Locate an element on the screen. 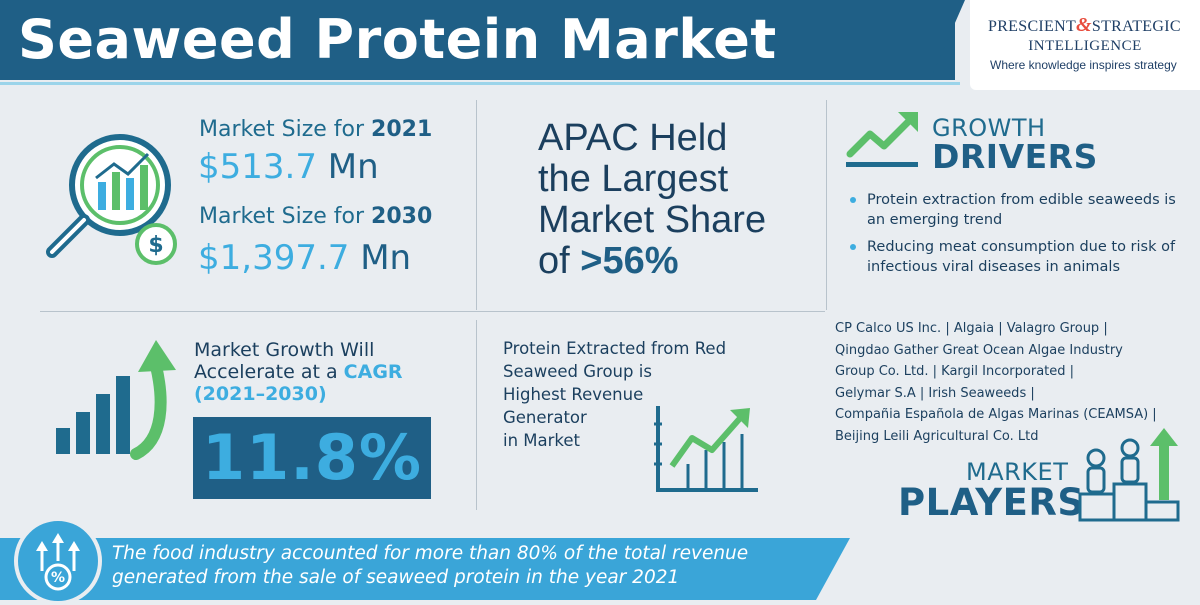  market-size-2021-label: Market Size for 2021 is located at coordinates (315, 129).